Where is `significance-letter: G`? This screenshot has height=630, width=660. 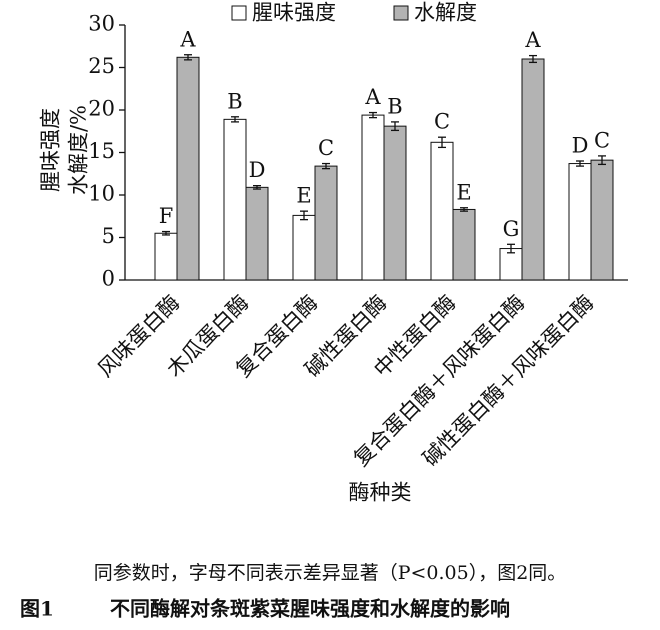 significance-letter: G is located at coordinates (511, 229).